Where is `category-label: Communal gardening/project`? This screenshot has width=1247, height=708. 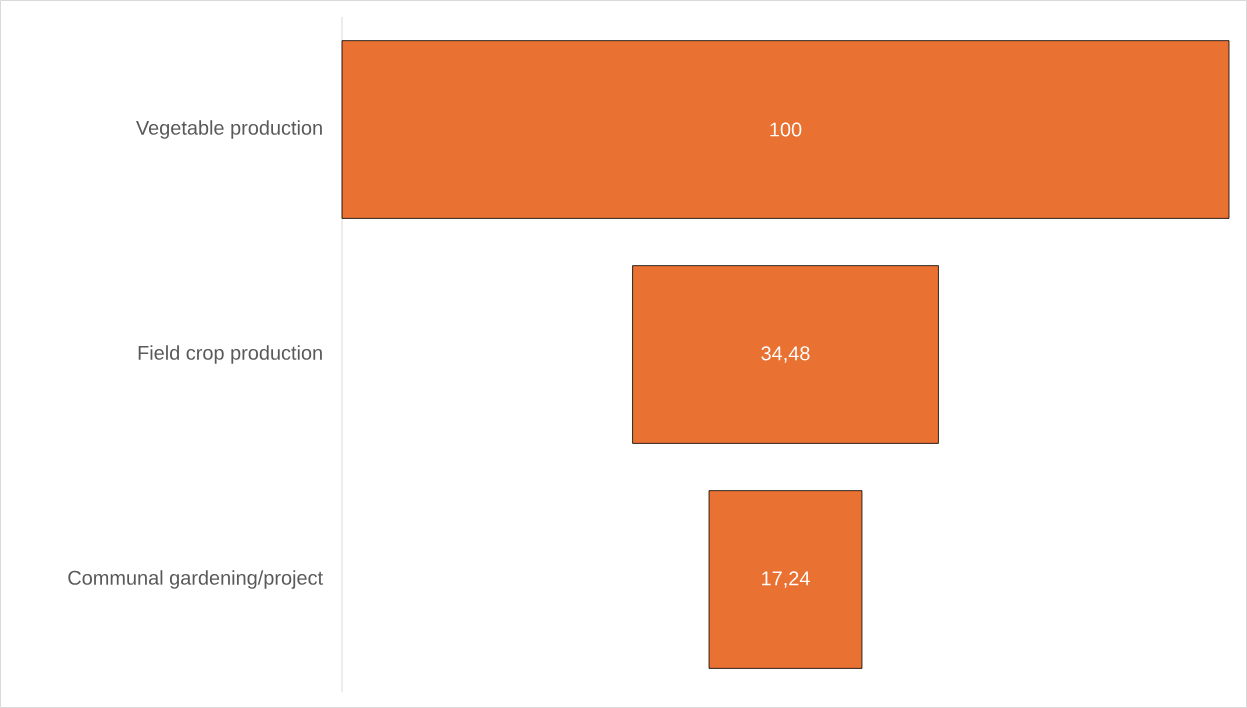 category-label: Communal gardening/project is located at coordinates (195, 579).